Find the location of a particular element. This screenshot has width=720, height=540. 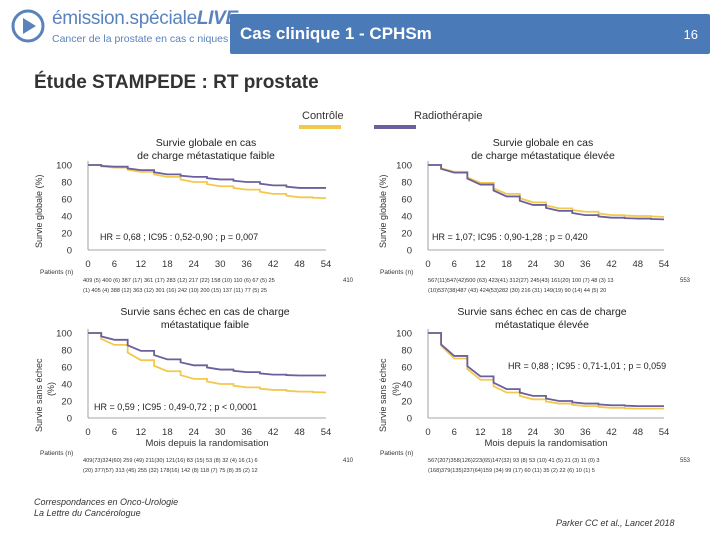

chart-title-line2: de charge métastatique élevée is located at coordinates (543, 156).